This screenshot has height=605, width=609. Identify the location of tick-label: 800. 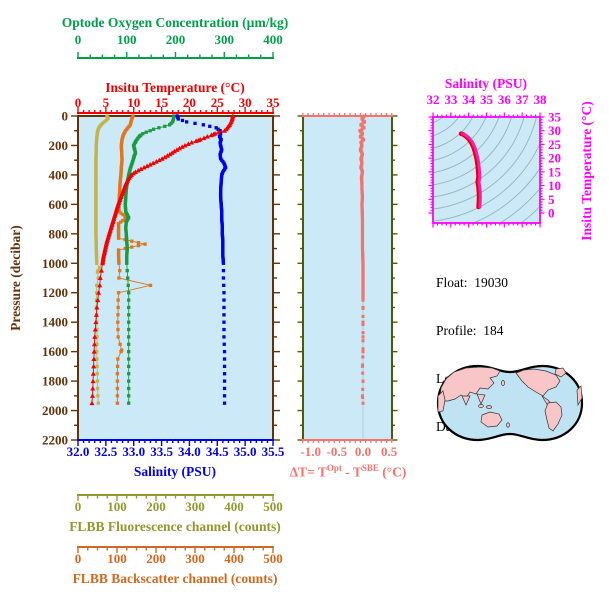
(59, 233).